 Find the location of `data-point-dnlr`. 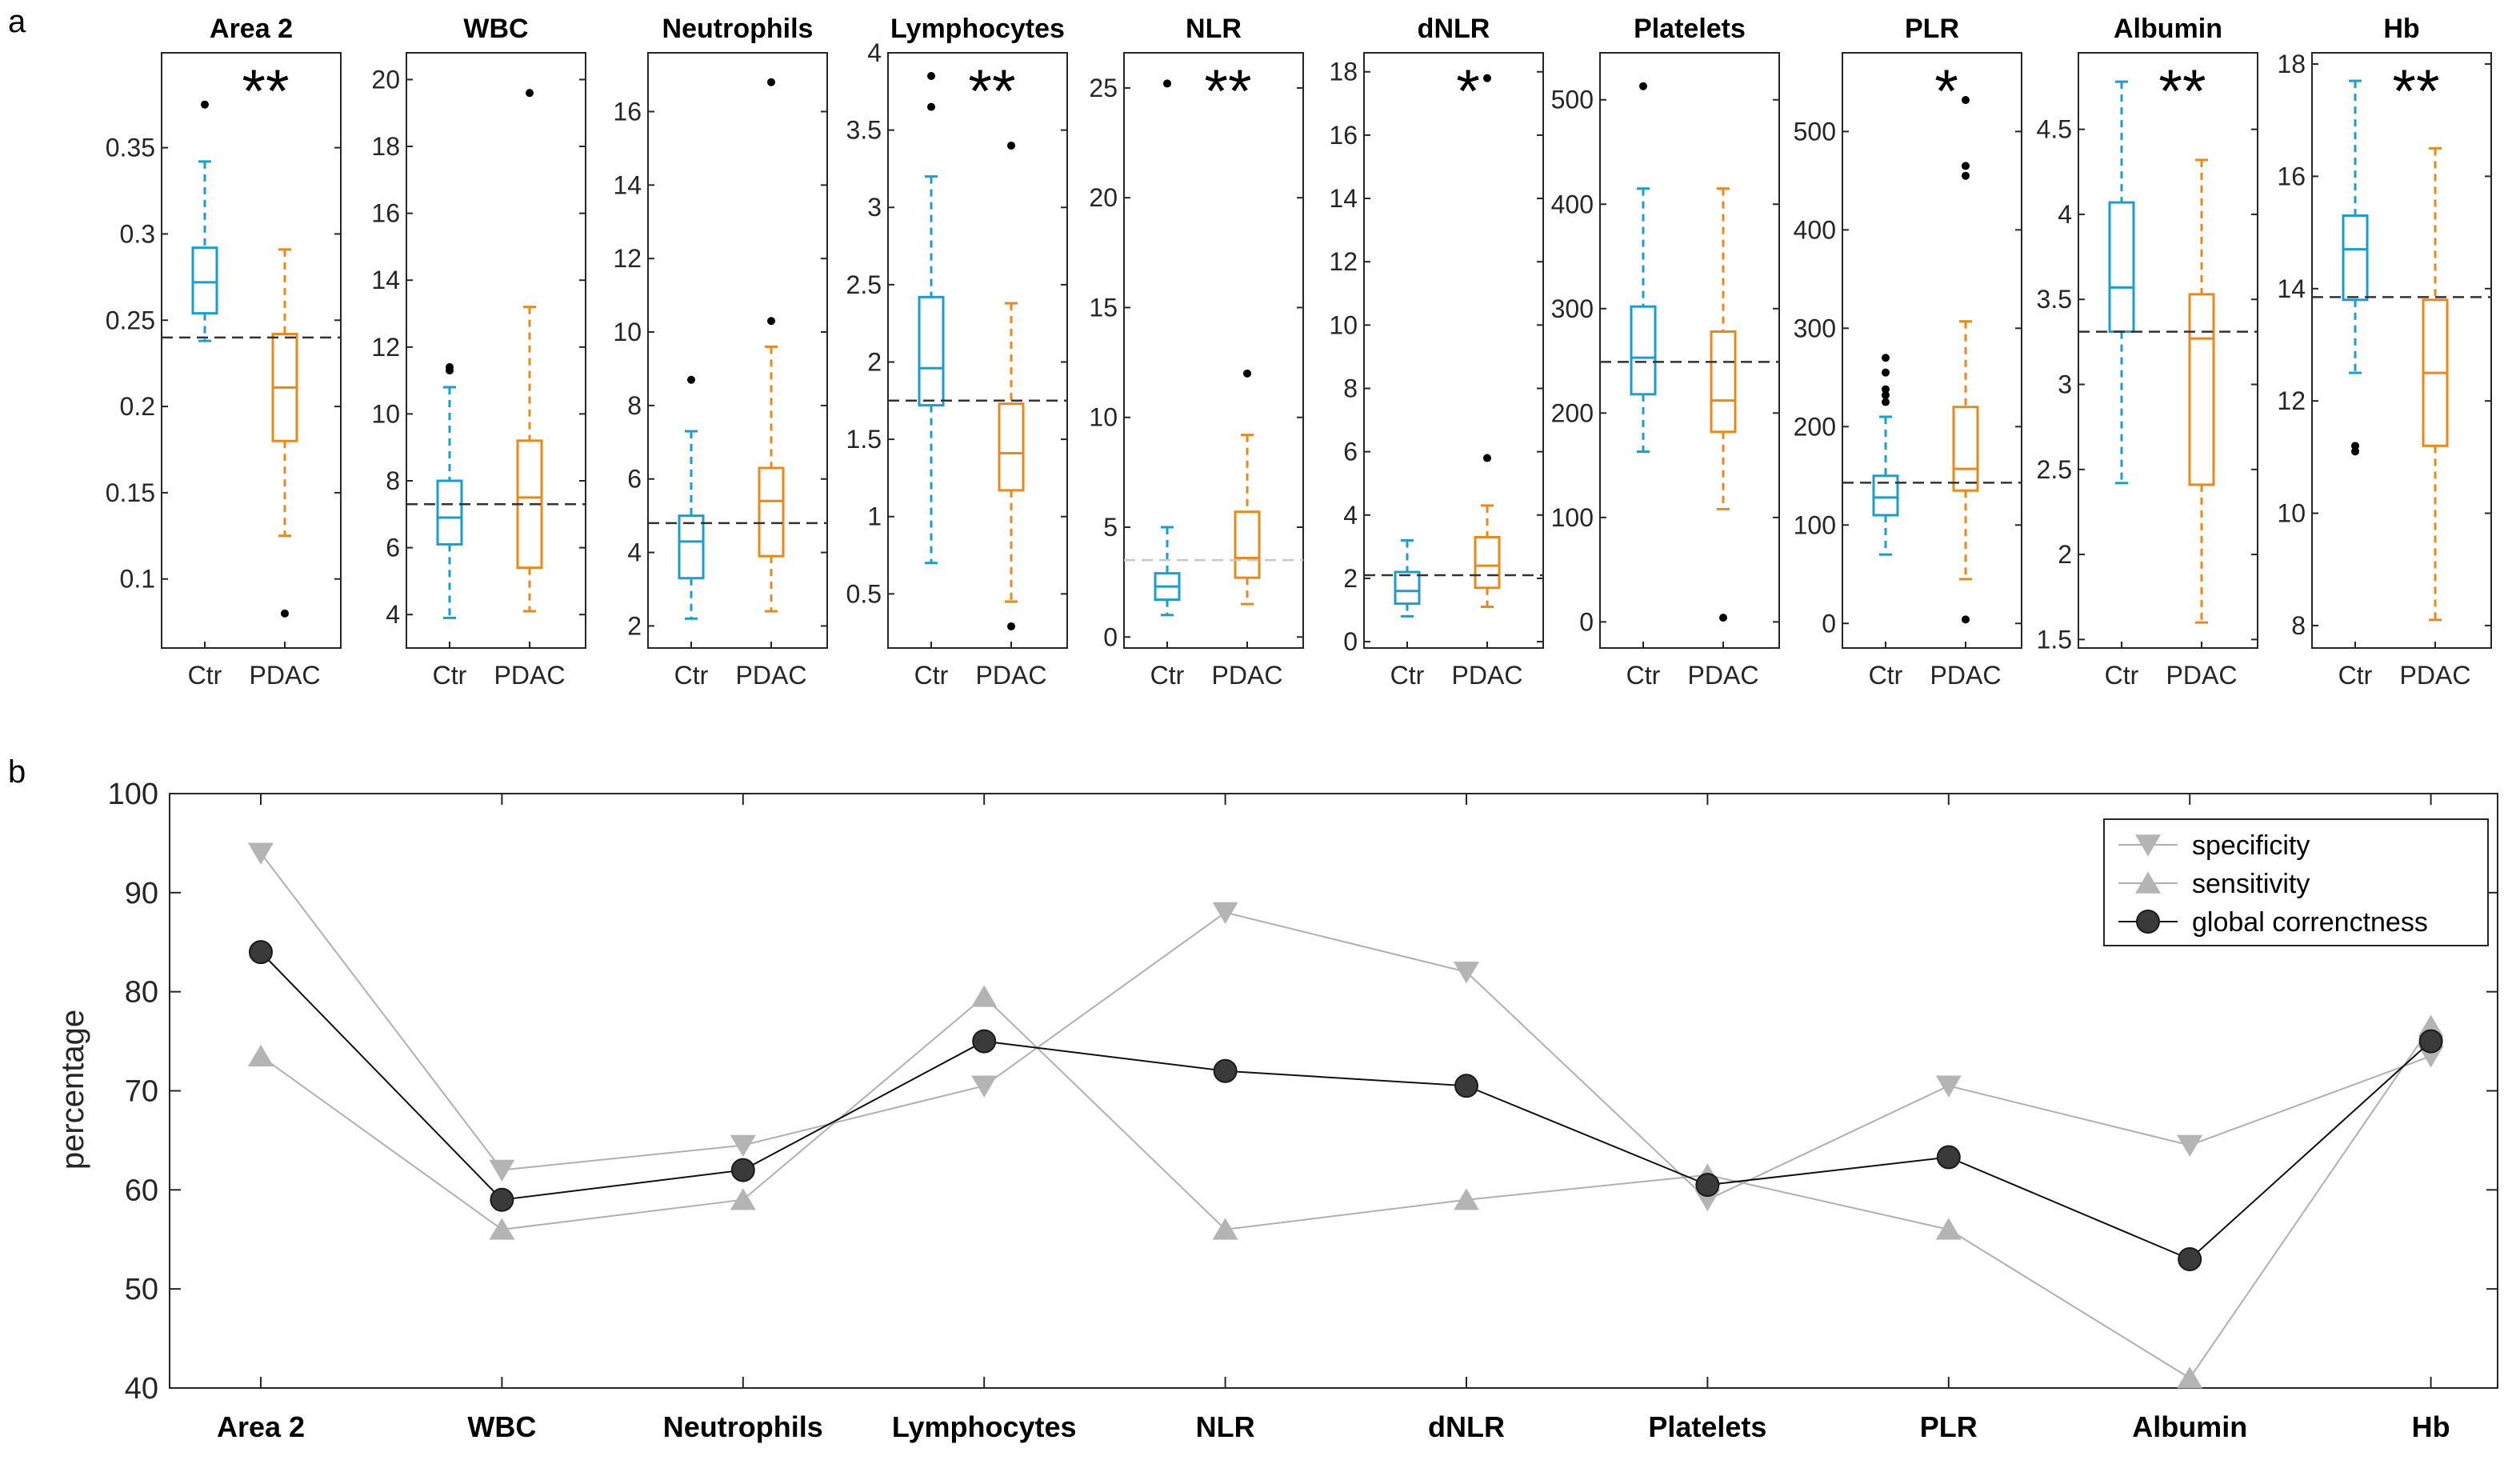

data-point-dnlr is located at coordinates (1466, 1086).